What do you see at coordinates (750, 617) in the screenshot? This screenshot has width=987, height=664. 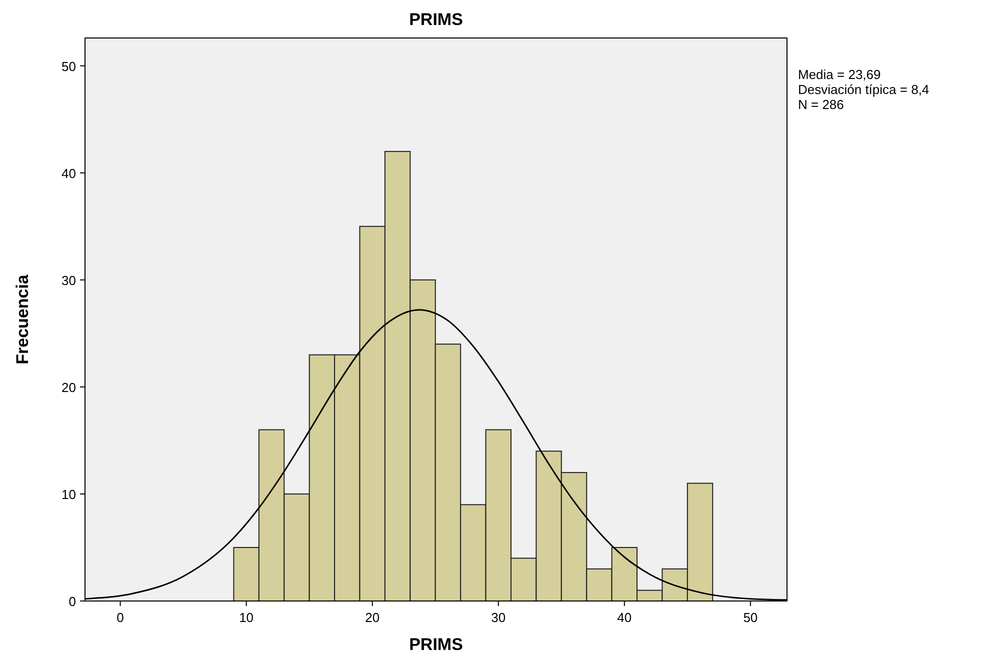 I see `x-tick-label: 50` at bounding box center [750, 617].